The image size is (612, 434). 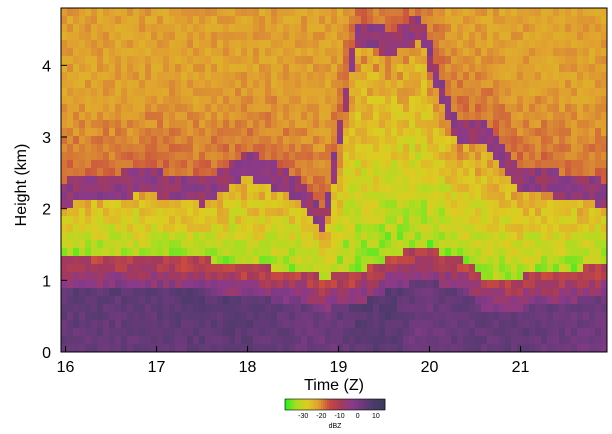 What do you see at coordinates (336, 404) in the screenshot?
I see `colorbar-swatch` at bounding box center [336, 404].